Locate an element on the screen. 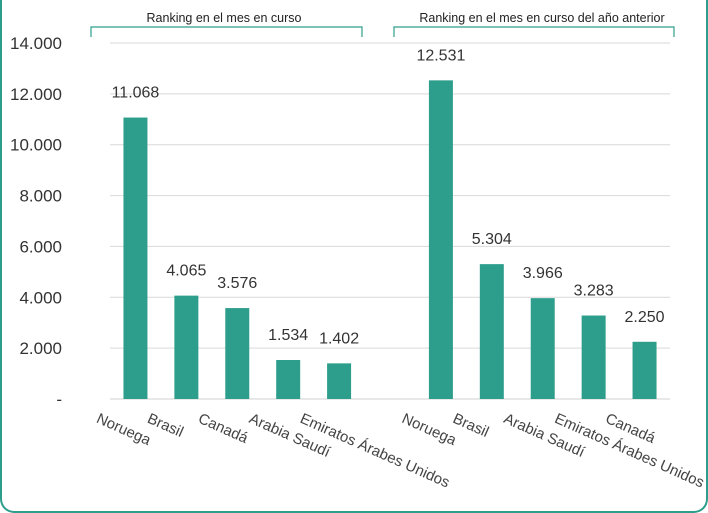 The width and height of the screenshot is (708, 513). data-label: 3.966 is located at coordinates (543, 273).